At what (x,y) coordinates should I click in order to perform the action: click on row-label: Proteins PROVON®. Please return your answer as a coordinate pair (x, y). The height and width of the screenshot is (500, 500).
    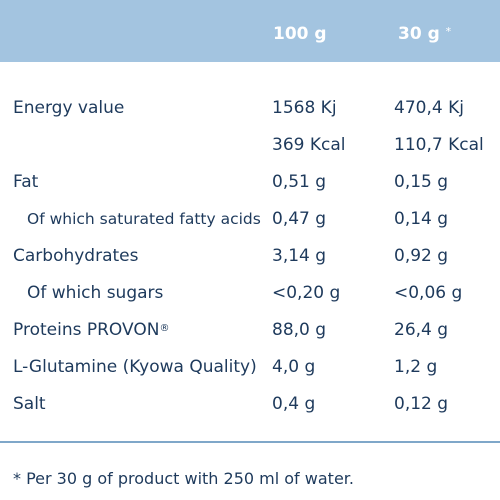
    Looking at the image, I should click on (91, 330).